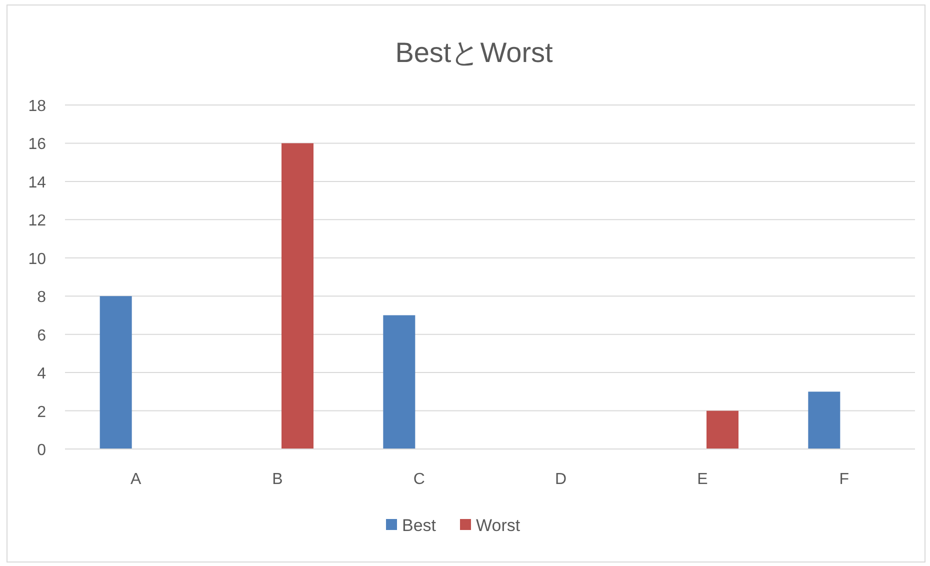  Describe the element at coordinates (37, 183) in the screenshot. I see `y-tick-label: 14` at that location.